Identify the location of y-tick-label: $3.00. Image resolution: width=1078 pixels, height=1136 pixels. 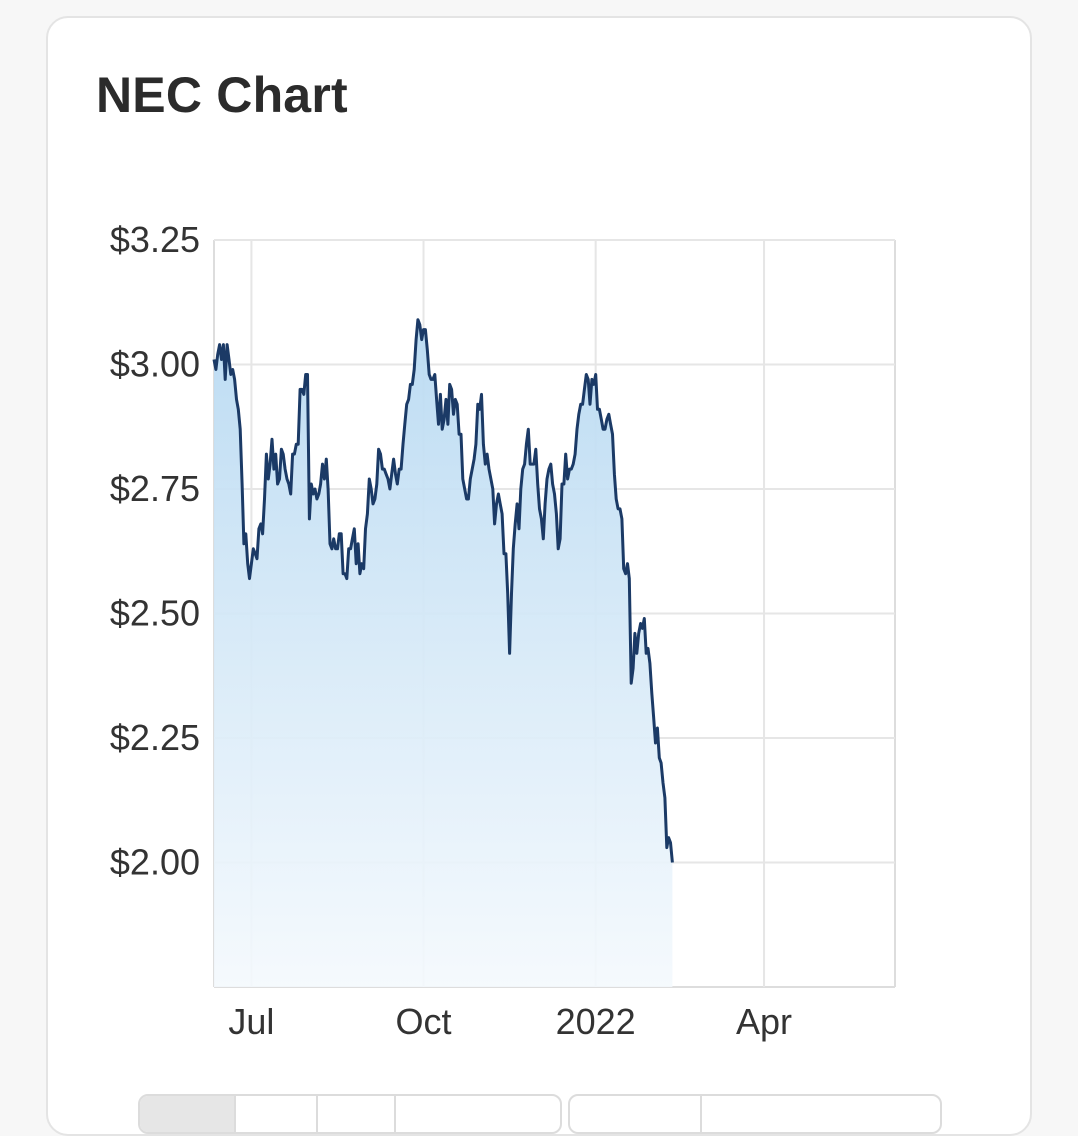
(155, 364).